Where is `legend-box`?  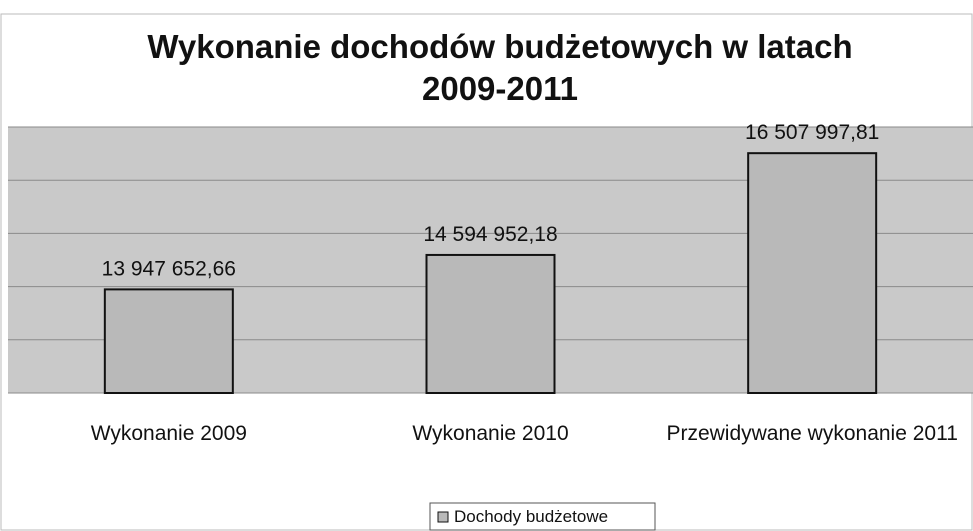 legend-box is located at coordinates (542, 516).